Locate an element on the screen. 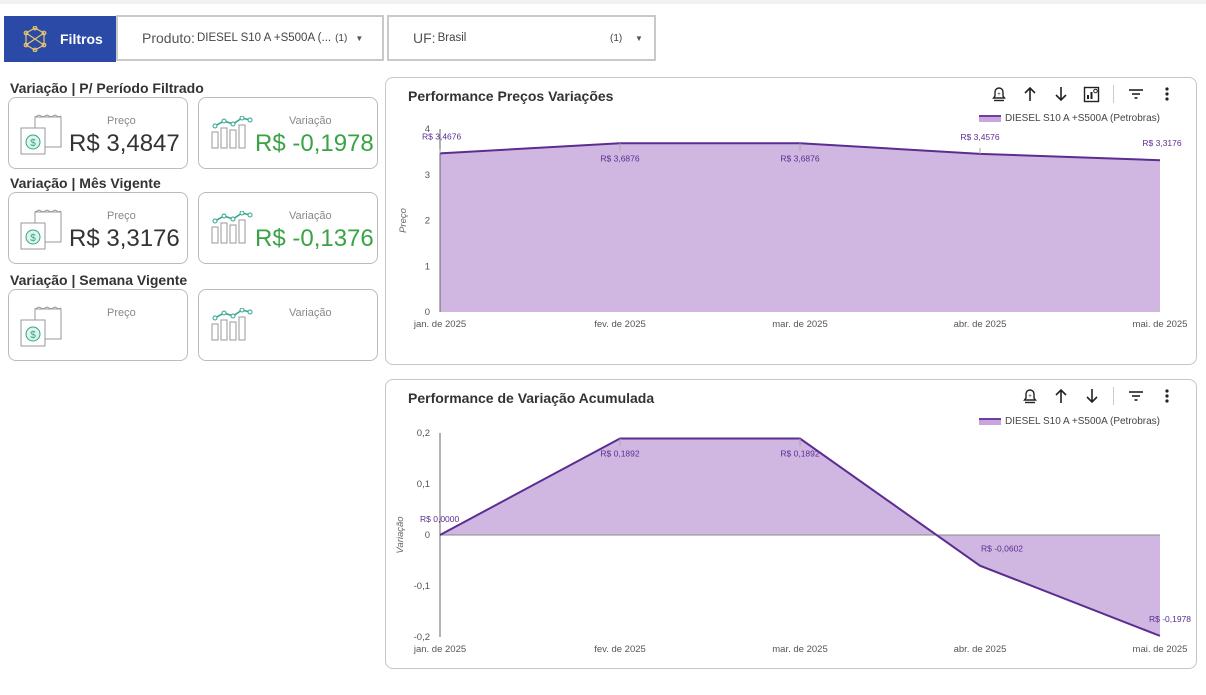  series-area is located at coordinates (800, 227).